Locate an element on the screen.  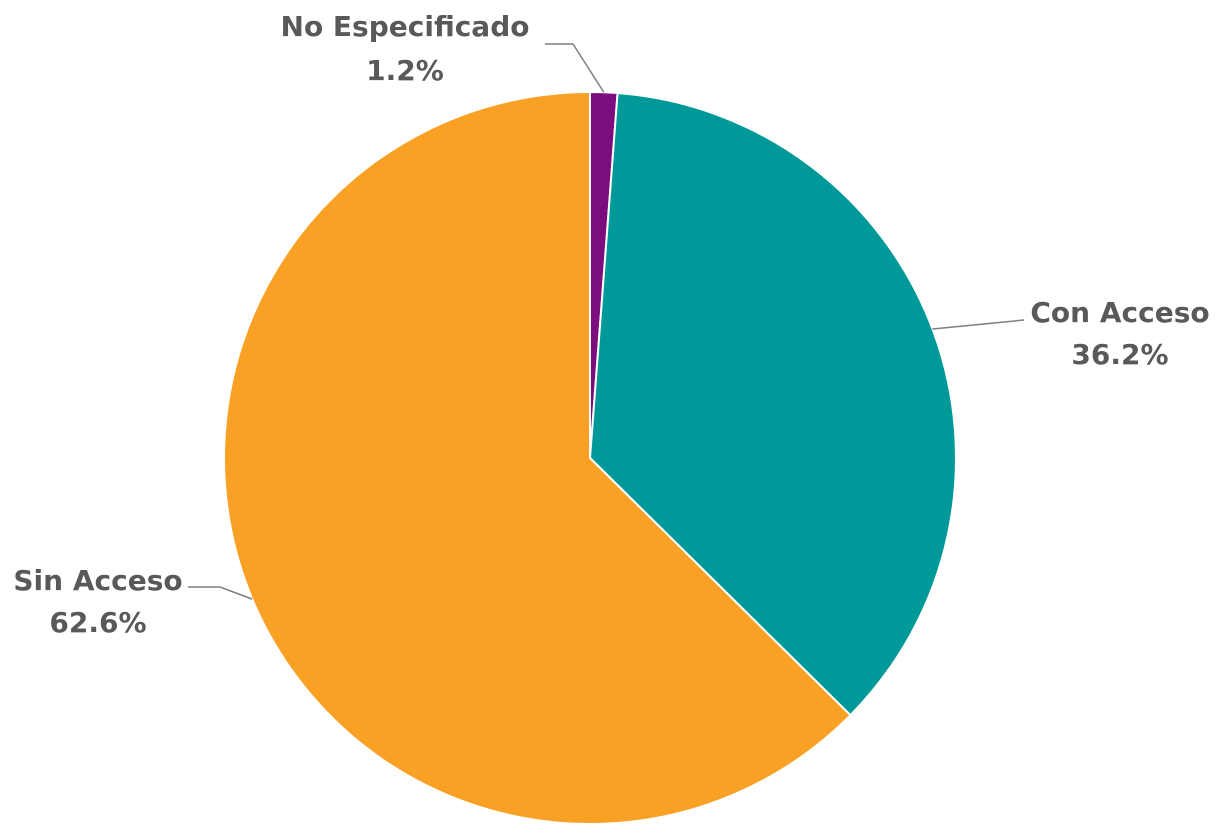
leader-line-sin-acceso is located at coordinates (220, 593).